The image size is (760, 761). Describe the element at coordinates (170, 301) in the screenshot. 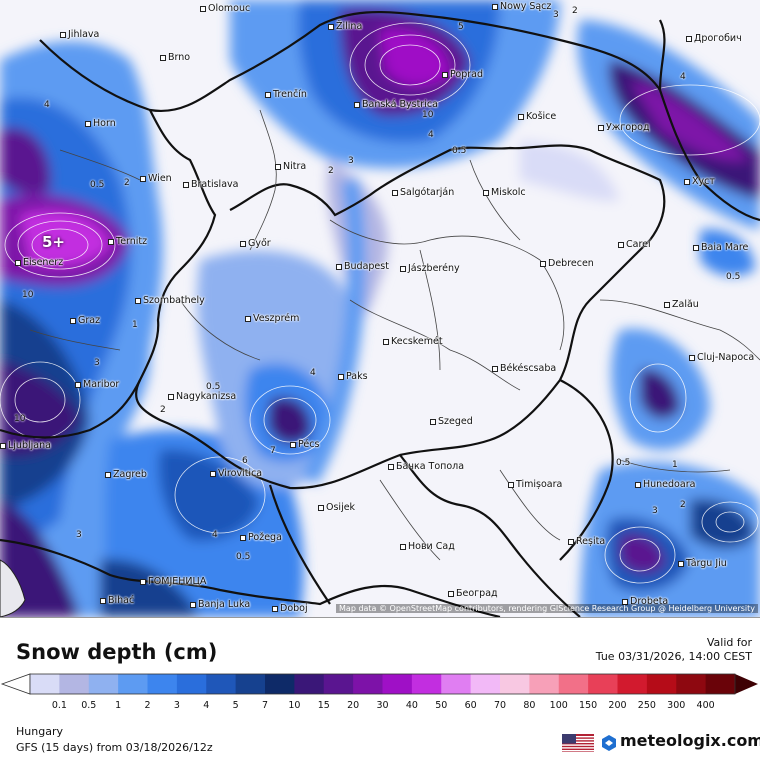

I see `city-label: Szombathely` at that location.